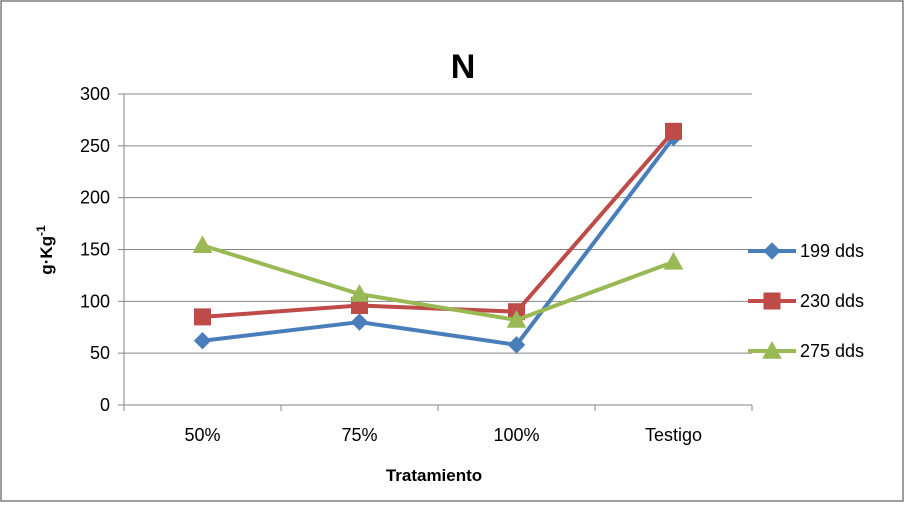 Image resolution: width=904 pixels, height=507 pixels. Describe the element at coordinates (832, 351) in the screenshot. I see `legend-label: 275 dds` at that location.